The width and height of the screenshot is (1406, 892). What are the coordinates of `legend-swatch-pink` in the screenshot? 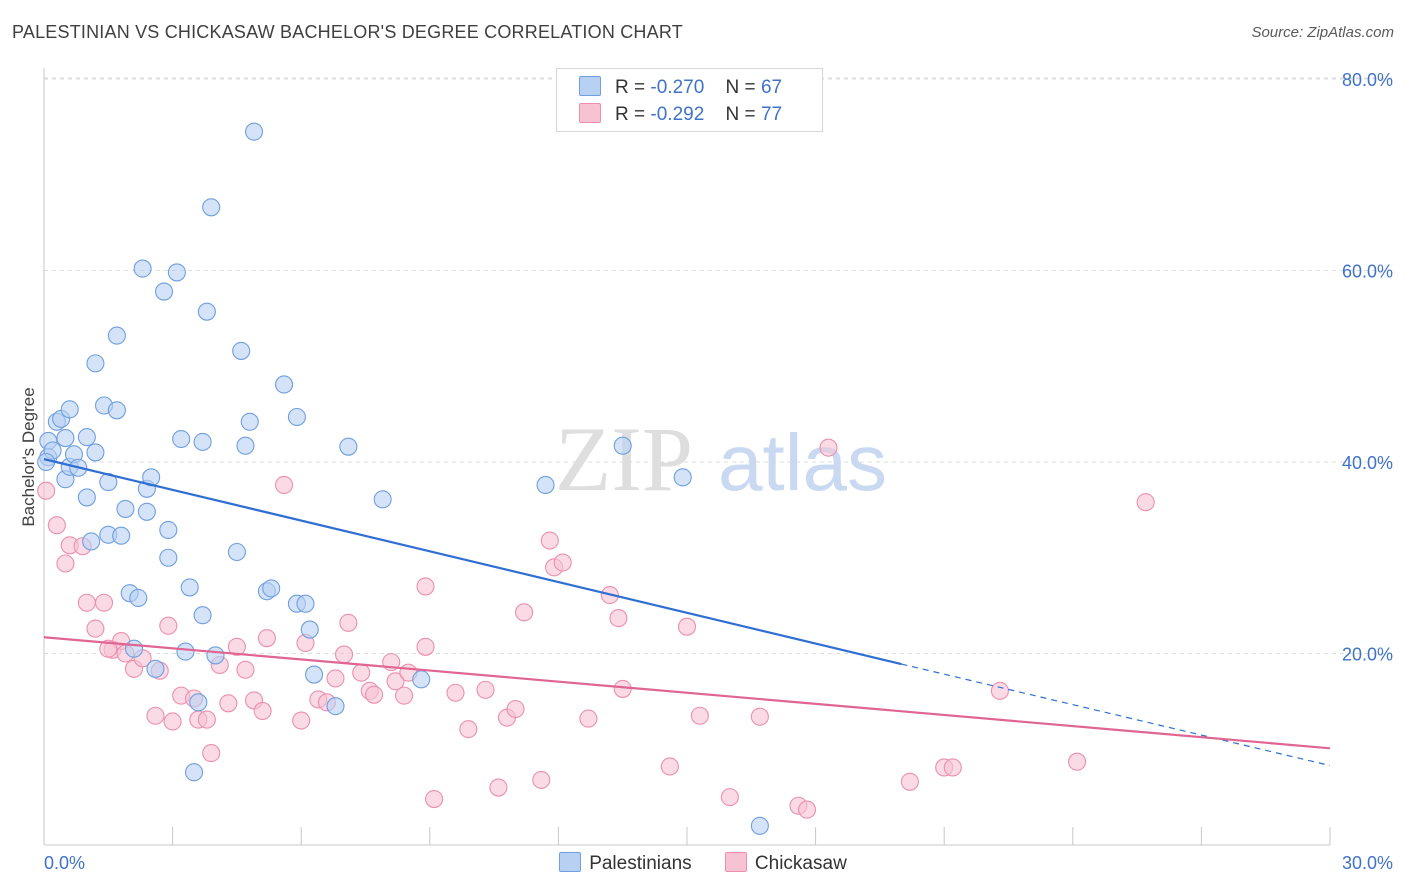 It's located at (590, 113).